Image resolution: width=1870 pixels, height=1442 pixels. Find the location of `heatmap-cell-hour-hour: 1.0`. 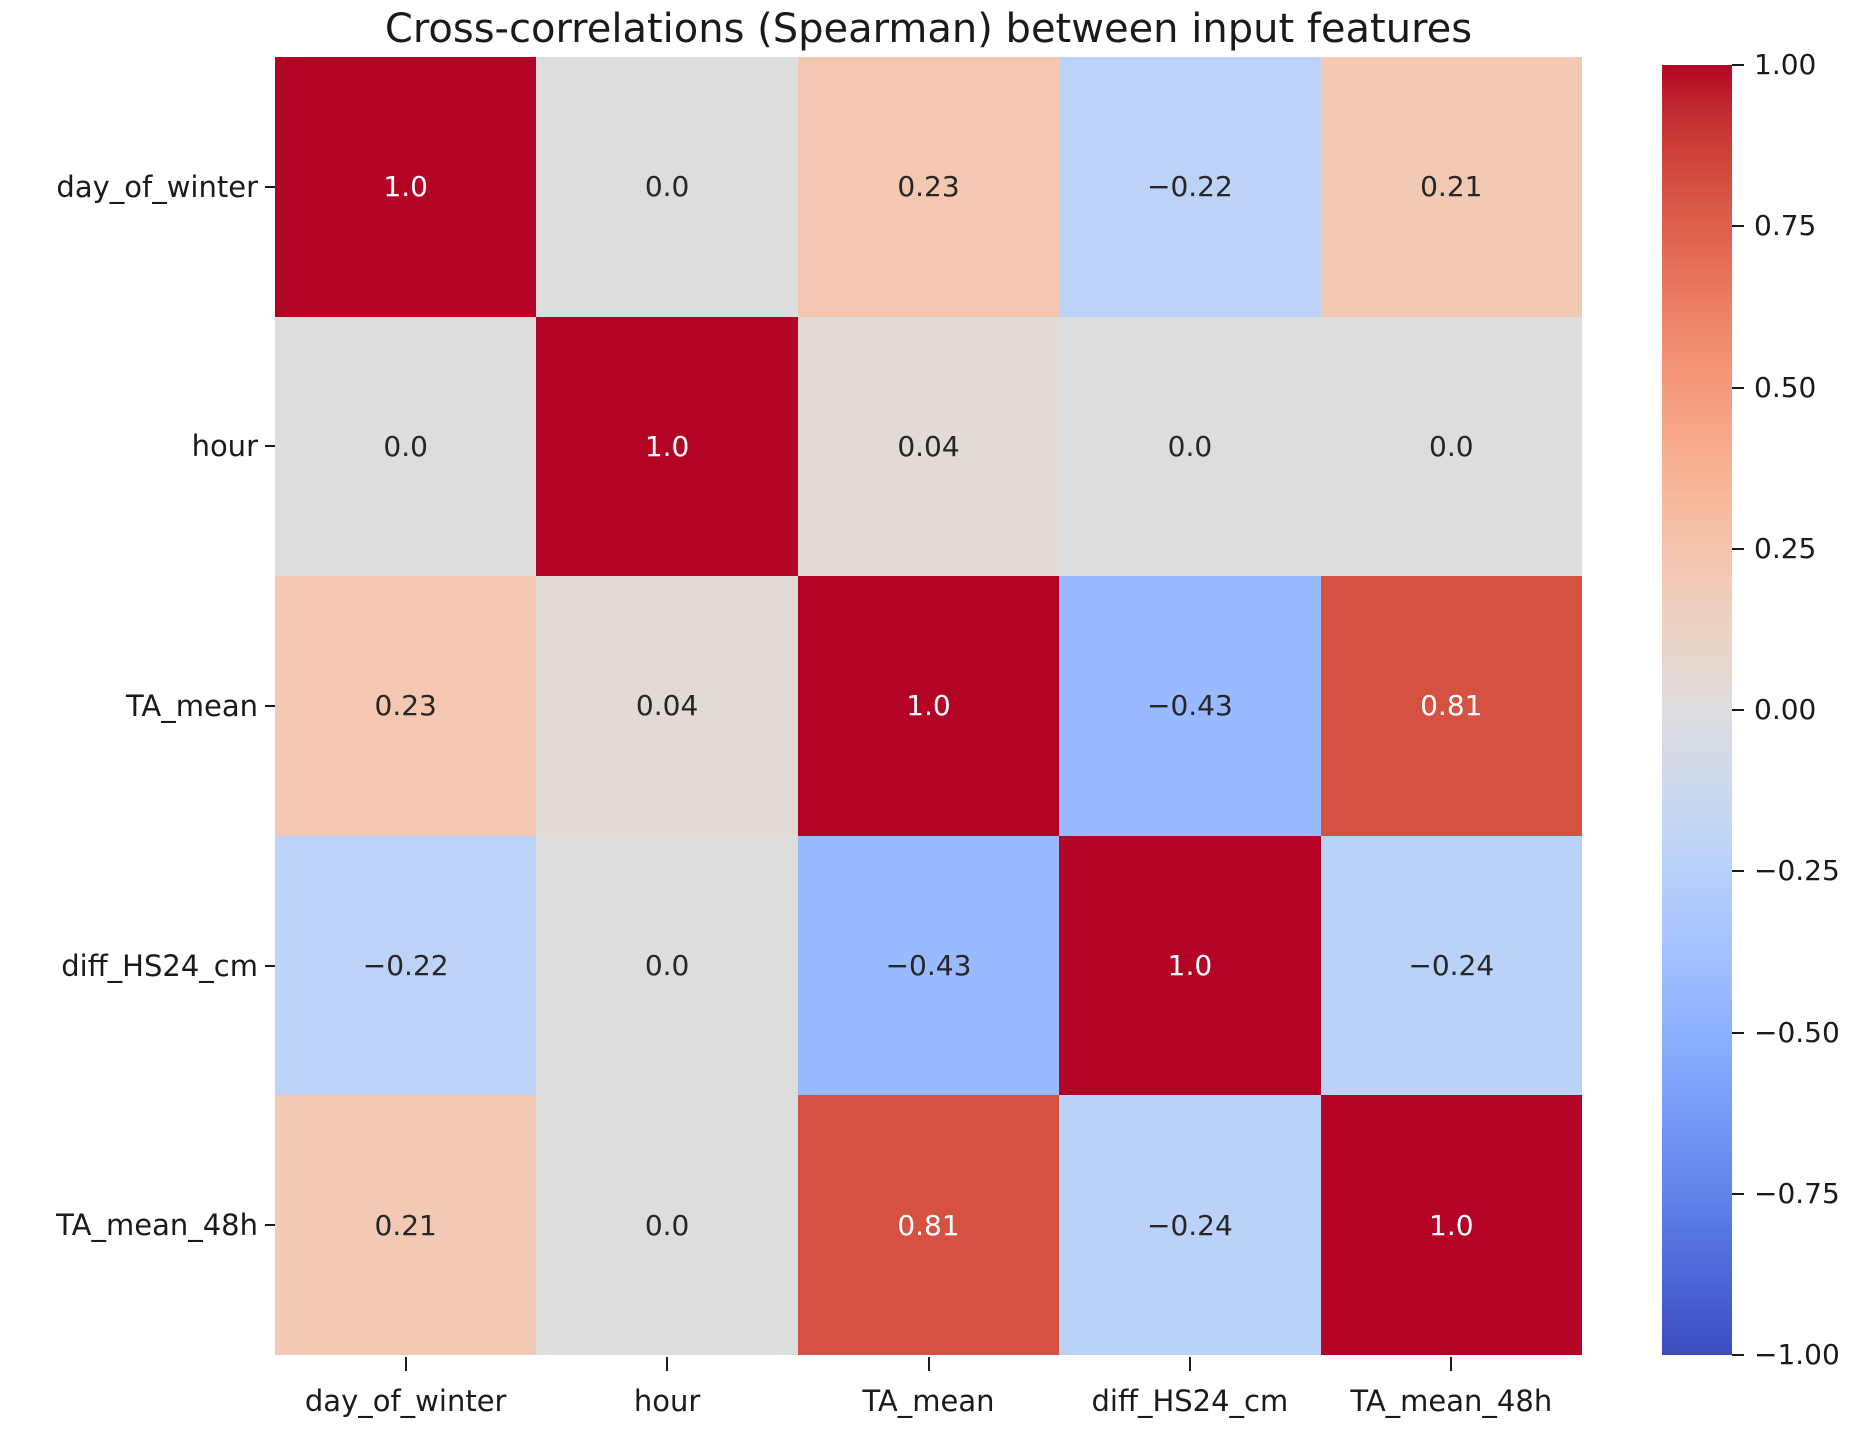

heatmap-cell-hour-hour: 1.0 is located at coordinates (667, 446).